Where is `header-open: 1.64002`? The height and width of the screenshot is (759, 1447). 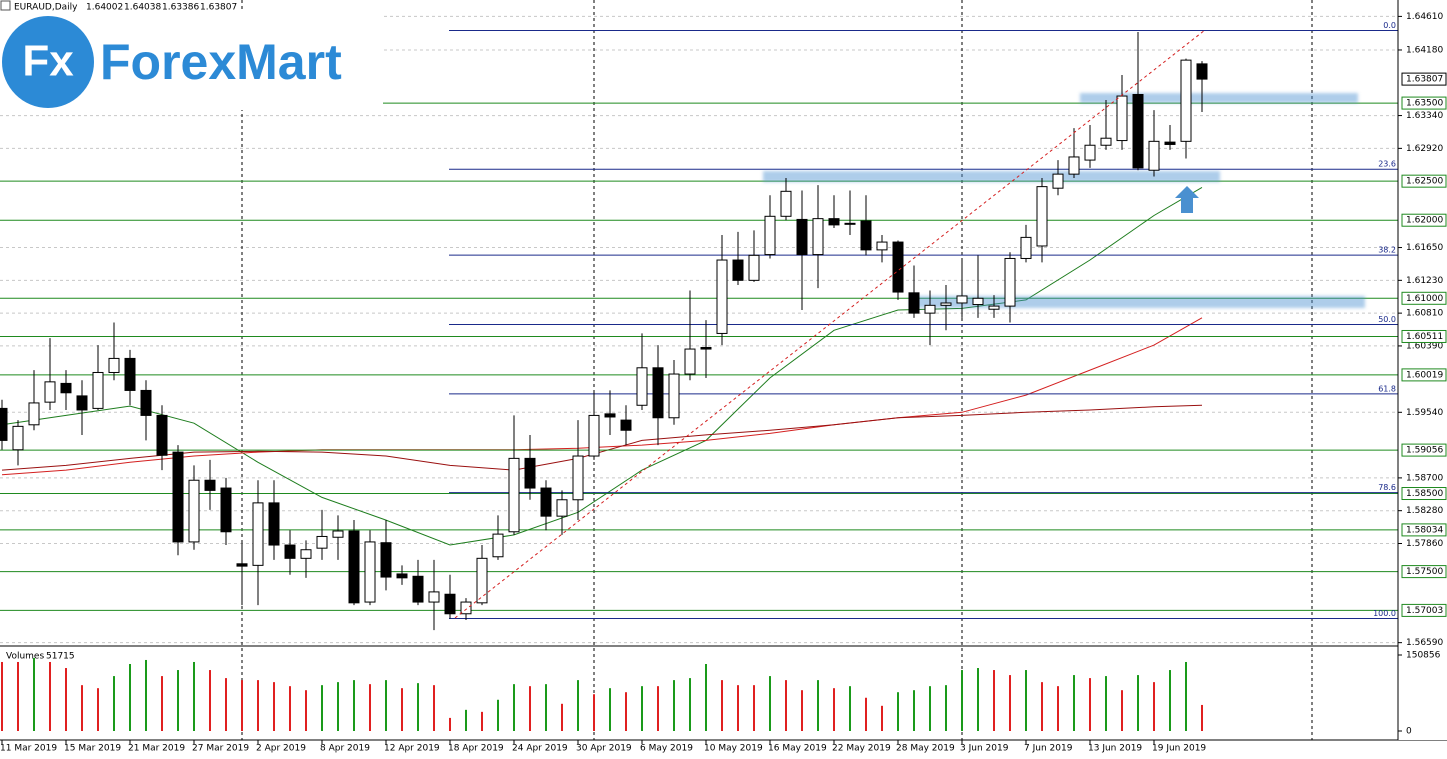 header-open: 1.64002 is located at coordinates (104, 8).